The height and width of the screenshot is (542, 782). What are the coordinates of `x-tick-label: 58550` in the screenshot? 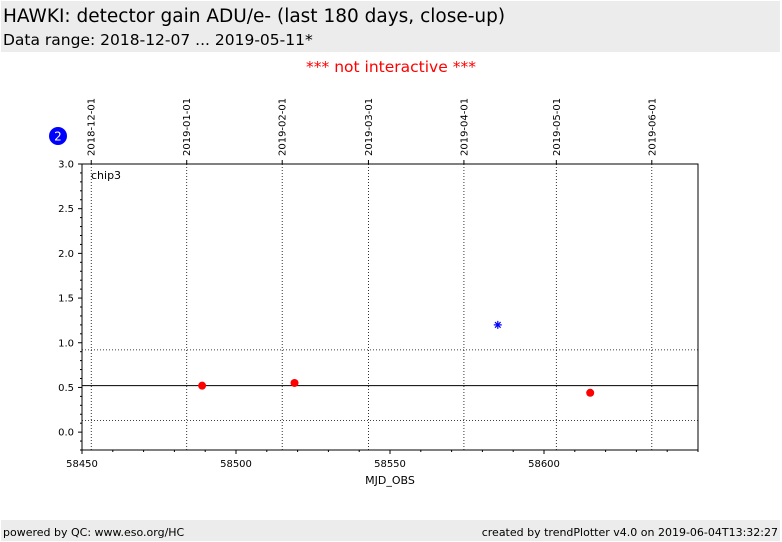 It's located at (390, 464).